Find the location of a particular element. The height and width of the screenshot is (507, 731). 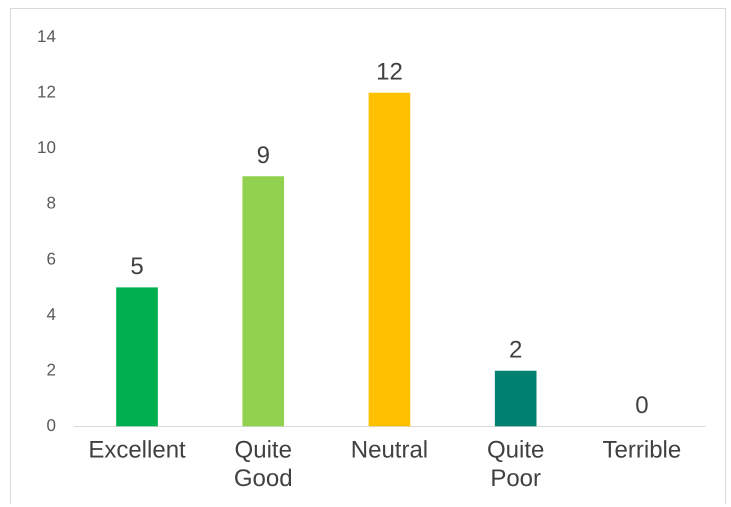

y-tick-label: 12 is located at coordinates (46, 92).